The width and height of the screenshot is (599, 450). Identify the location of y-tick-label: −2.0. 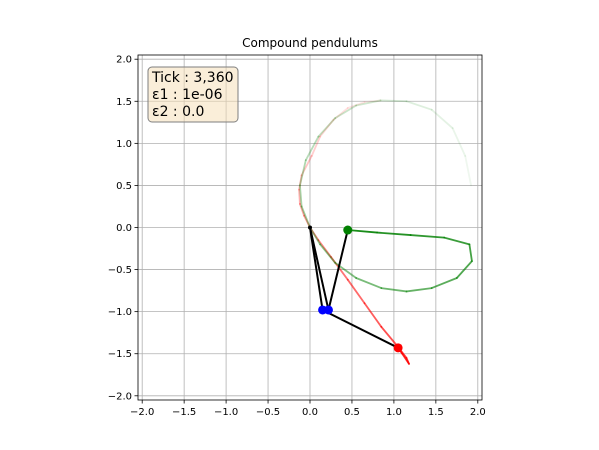
(120, 396).